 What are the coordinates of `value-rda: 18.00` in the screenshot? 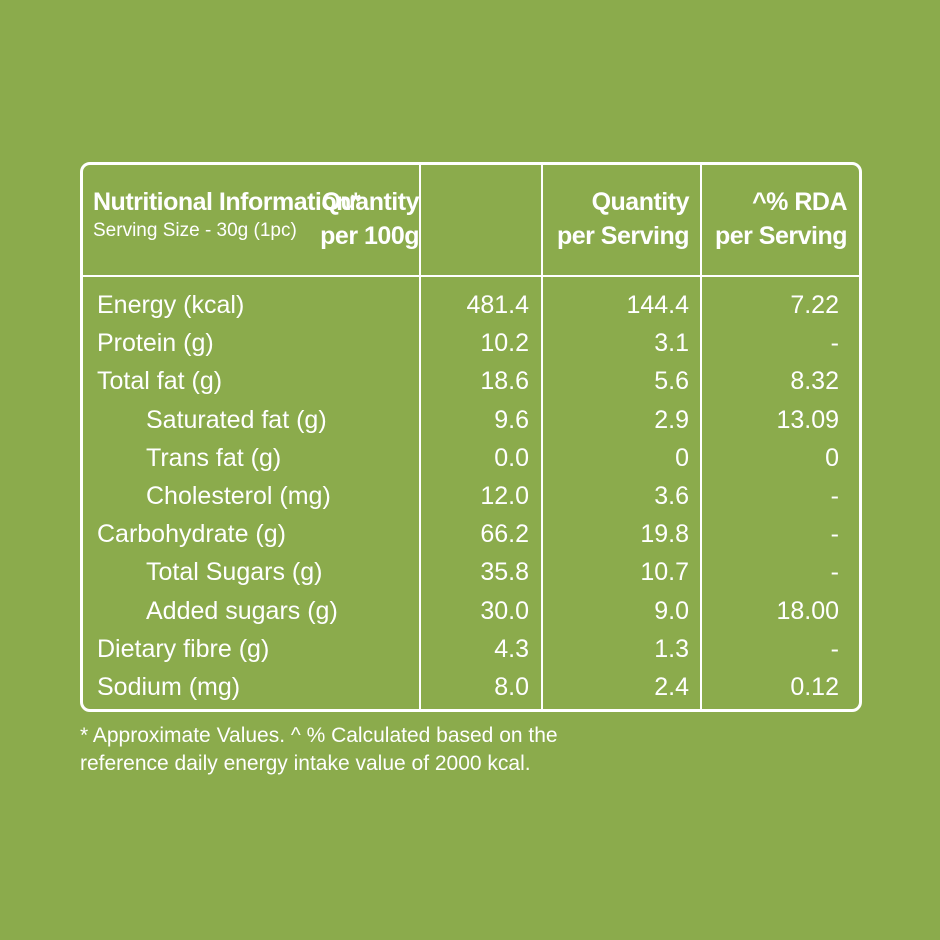 It's located at (807, 610).